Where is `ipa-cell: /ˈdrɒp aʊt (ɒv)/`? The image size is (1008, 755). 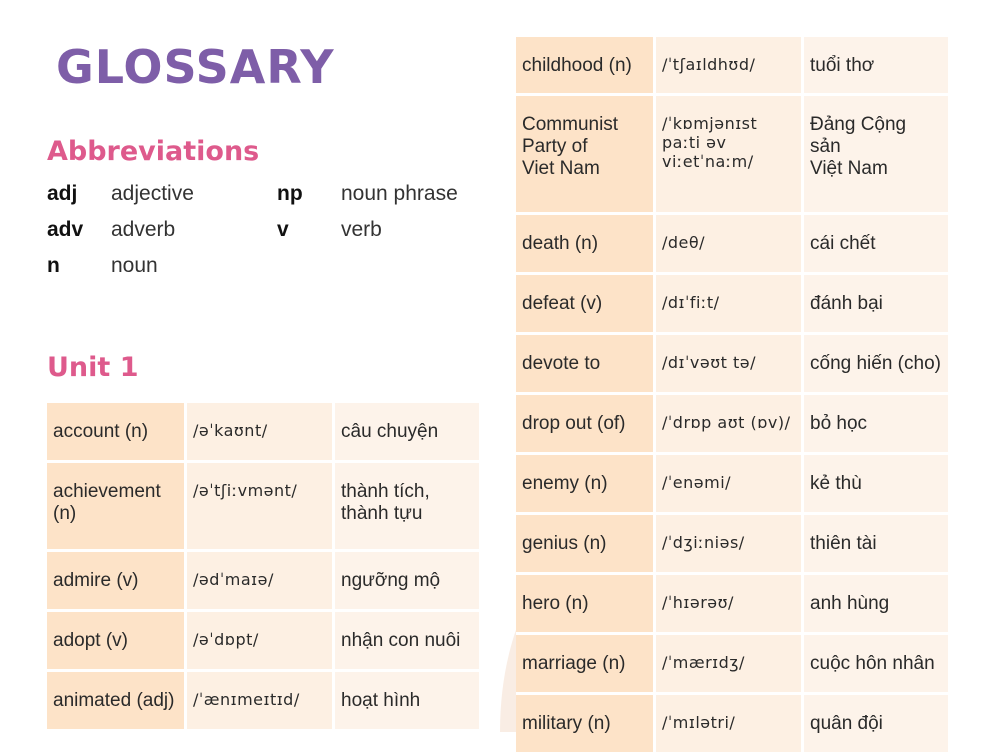
ipa-cell: /ˈdrɒp aʊt (ɒv)/ is located at coordinates (730, 425).